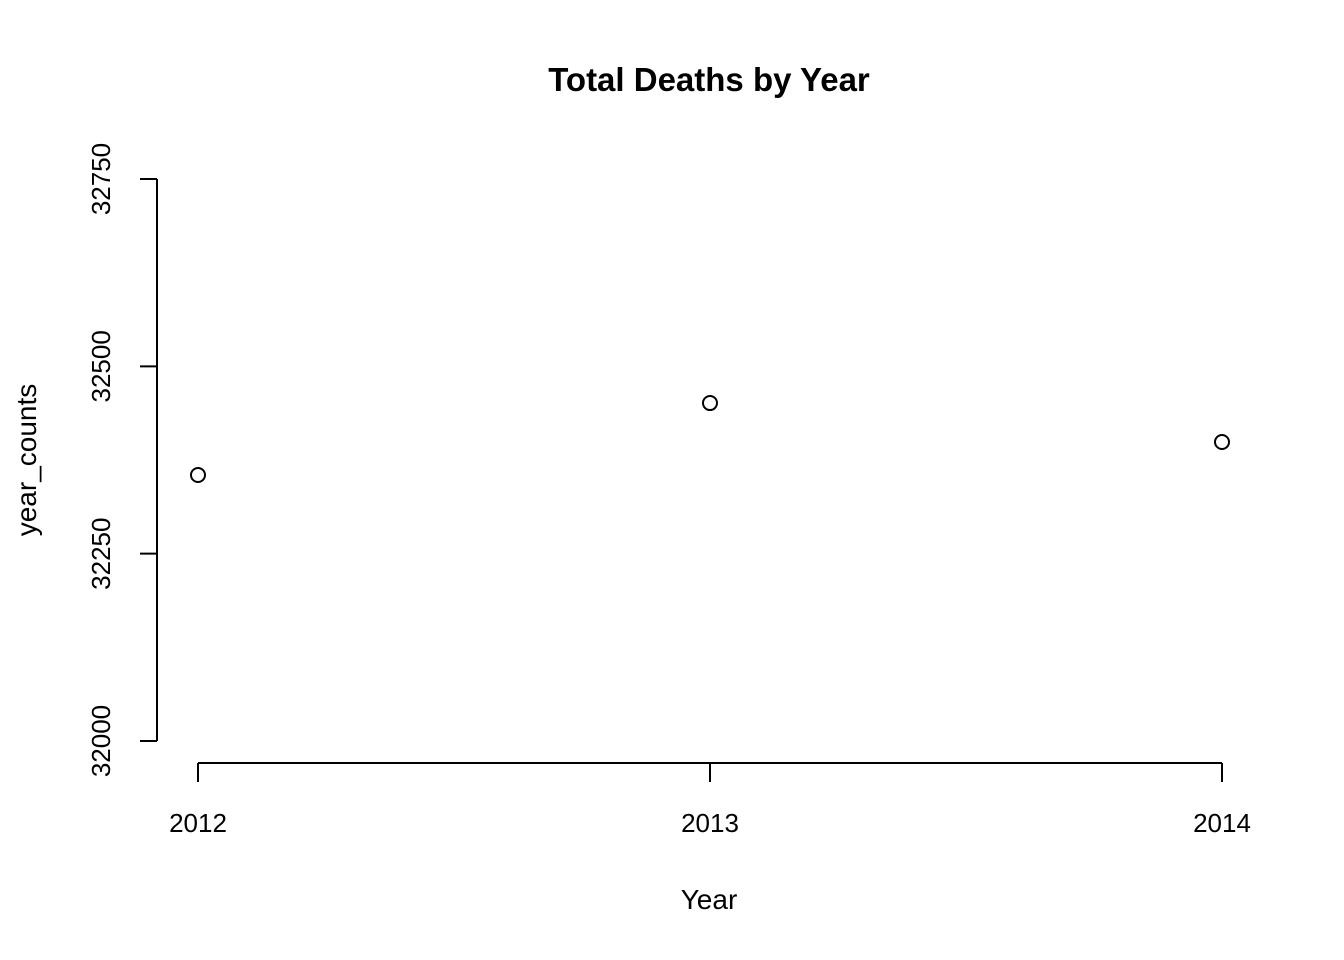  Describe the element at coordinates (26, 460) in the screenshot. I see `y-axis-label: year_counts` at that location.